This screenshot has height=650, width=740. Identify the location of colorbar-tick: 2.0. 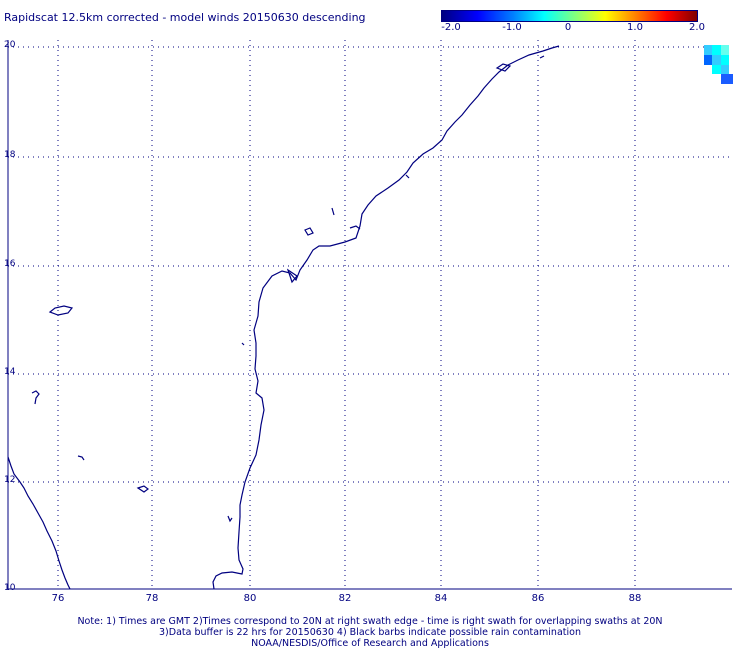
(697, 27).